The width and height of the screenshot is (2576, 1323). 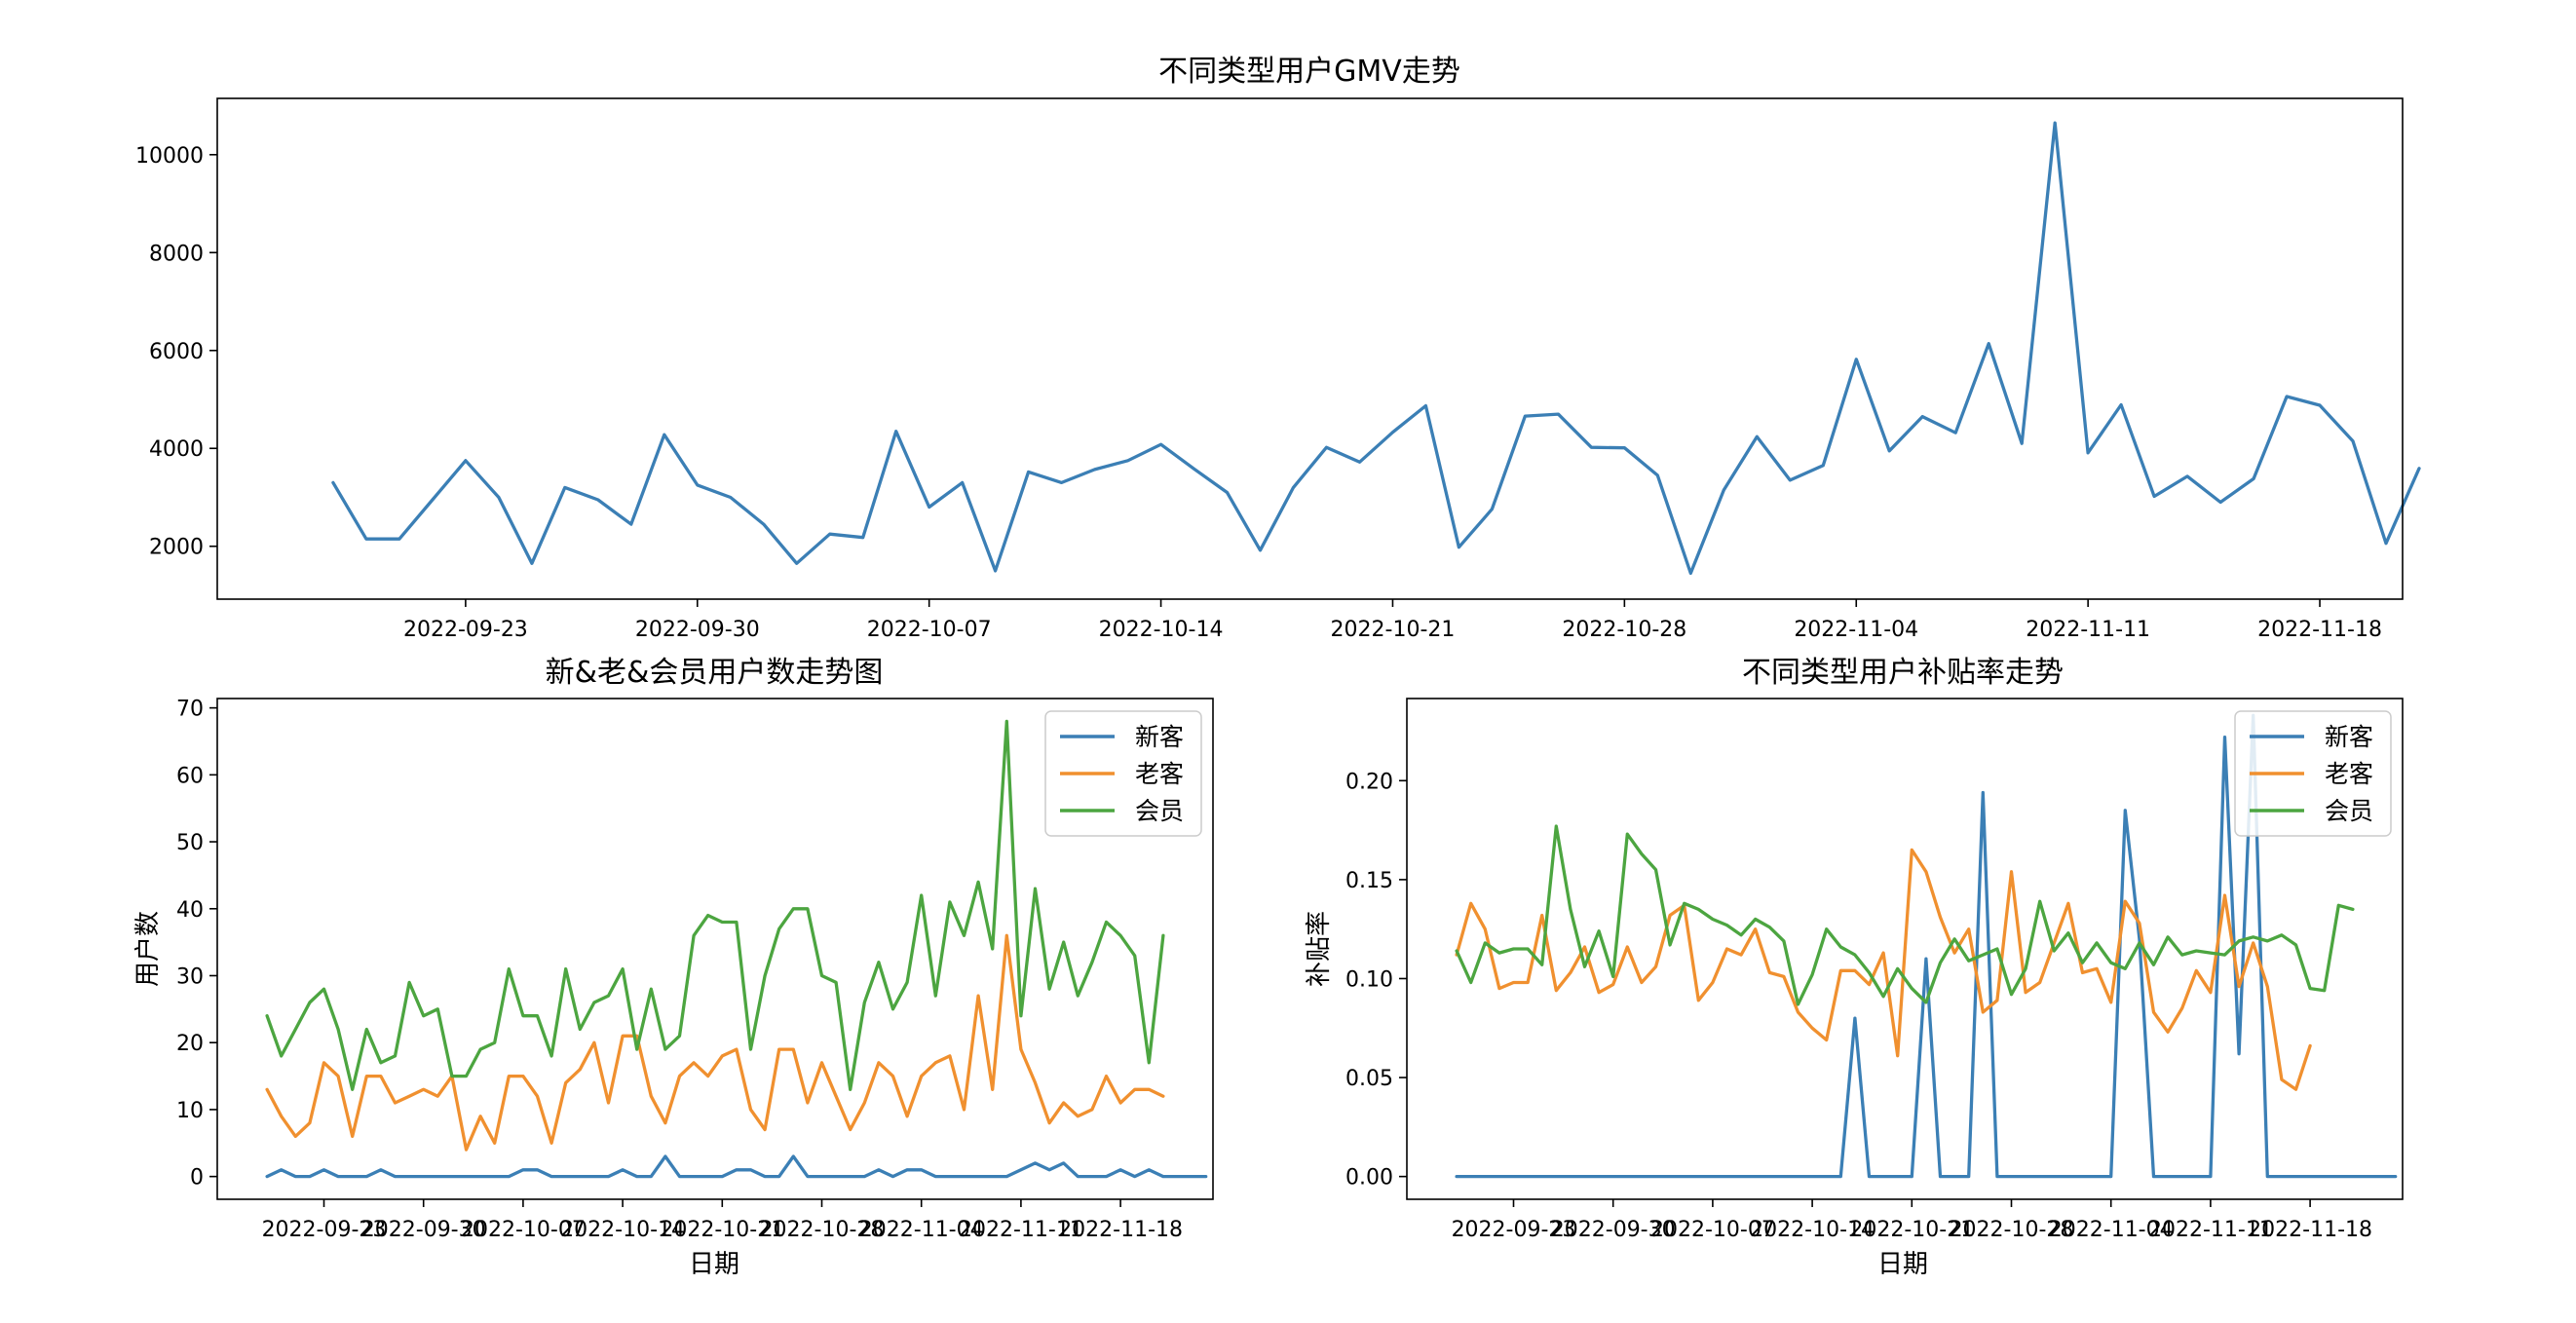 What do you see at coordinates (1159, 811) in the screenshot?
I see `users-legend-label-member: 会员` at bounding box center [1159, 811].